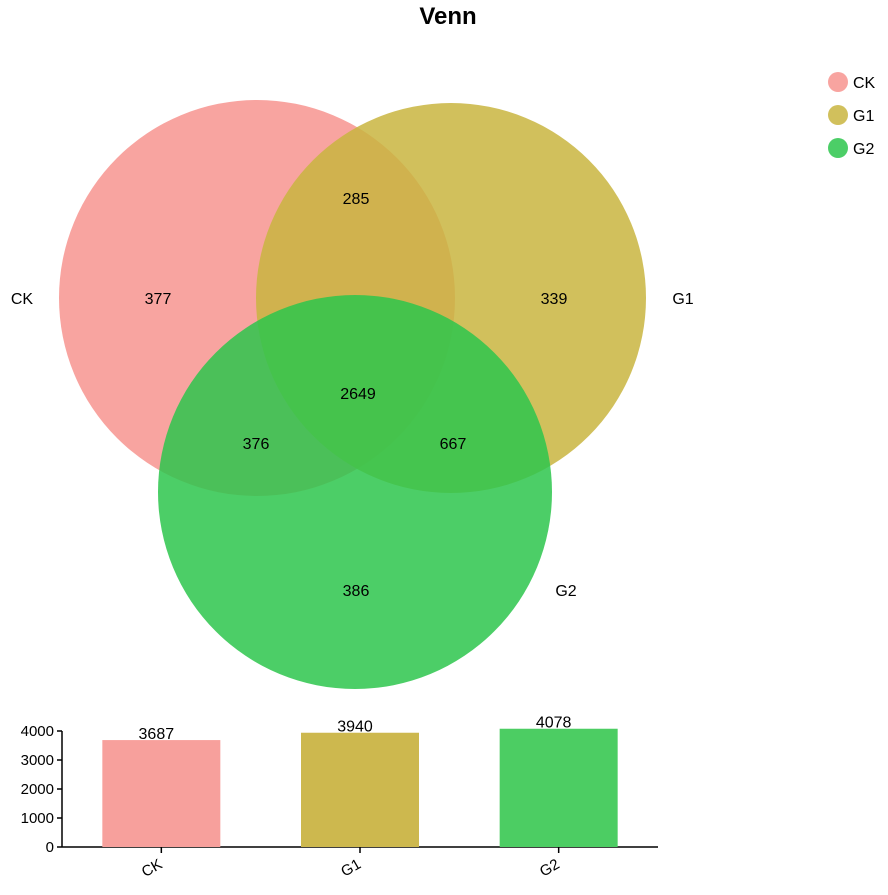  Describe the element at coordinates (447, 16) in the screenshot. I see `chart-title: Venn` at that location.